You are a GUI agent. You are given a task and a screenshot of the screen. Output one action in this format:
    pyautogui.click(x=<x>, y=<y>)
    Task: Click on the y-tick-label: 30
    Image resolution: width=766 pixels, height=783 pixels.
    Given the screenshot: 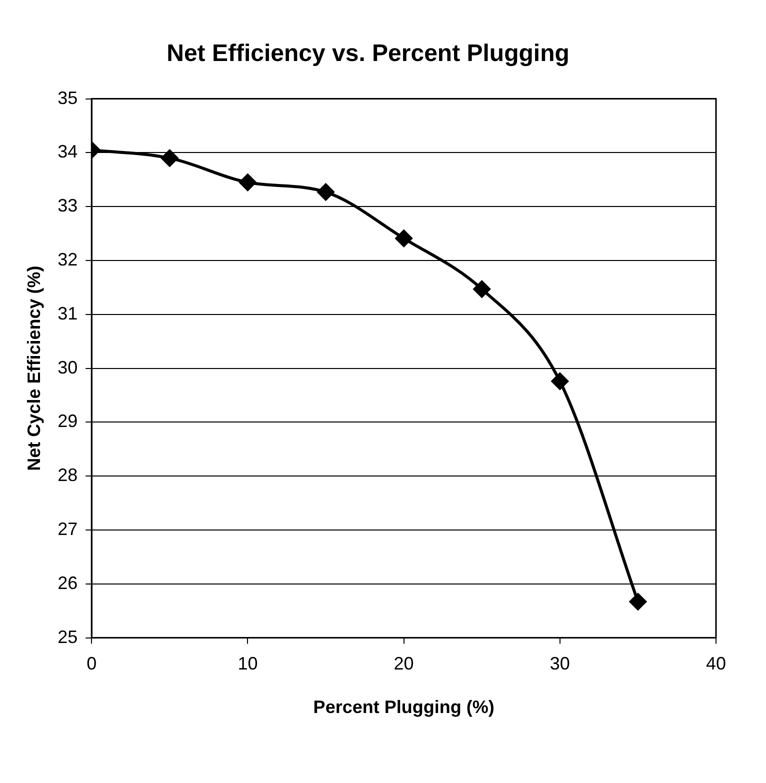 What is the action you would take?
    pyautogui.click(x=68, y=367)
    